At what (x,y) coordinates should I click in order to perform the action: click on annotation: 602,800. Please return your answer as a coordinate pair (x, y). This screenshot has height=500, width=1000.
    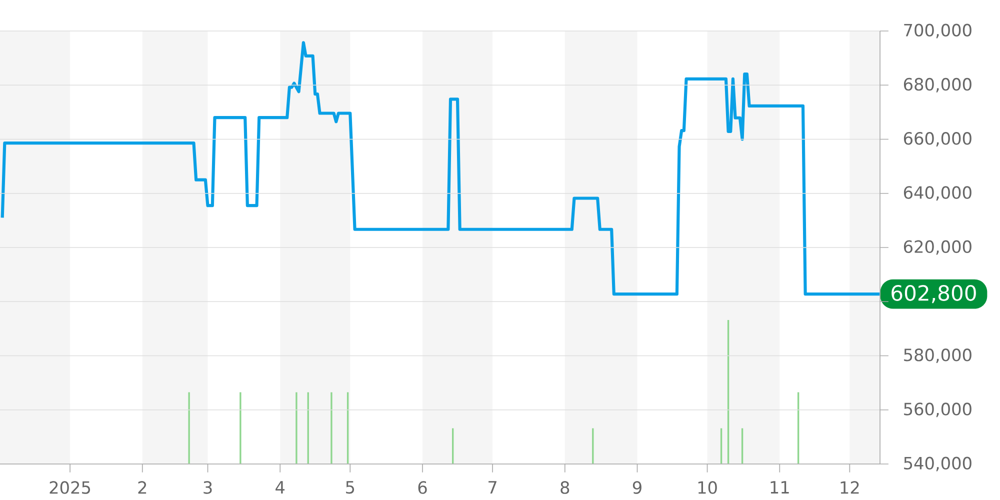
    Looking at the image, I should click on (934, 294).